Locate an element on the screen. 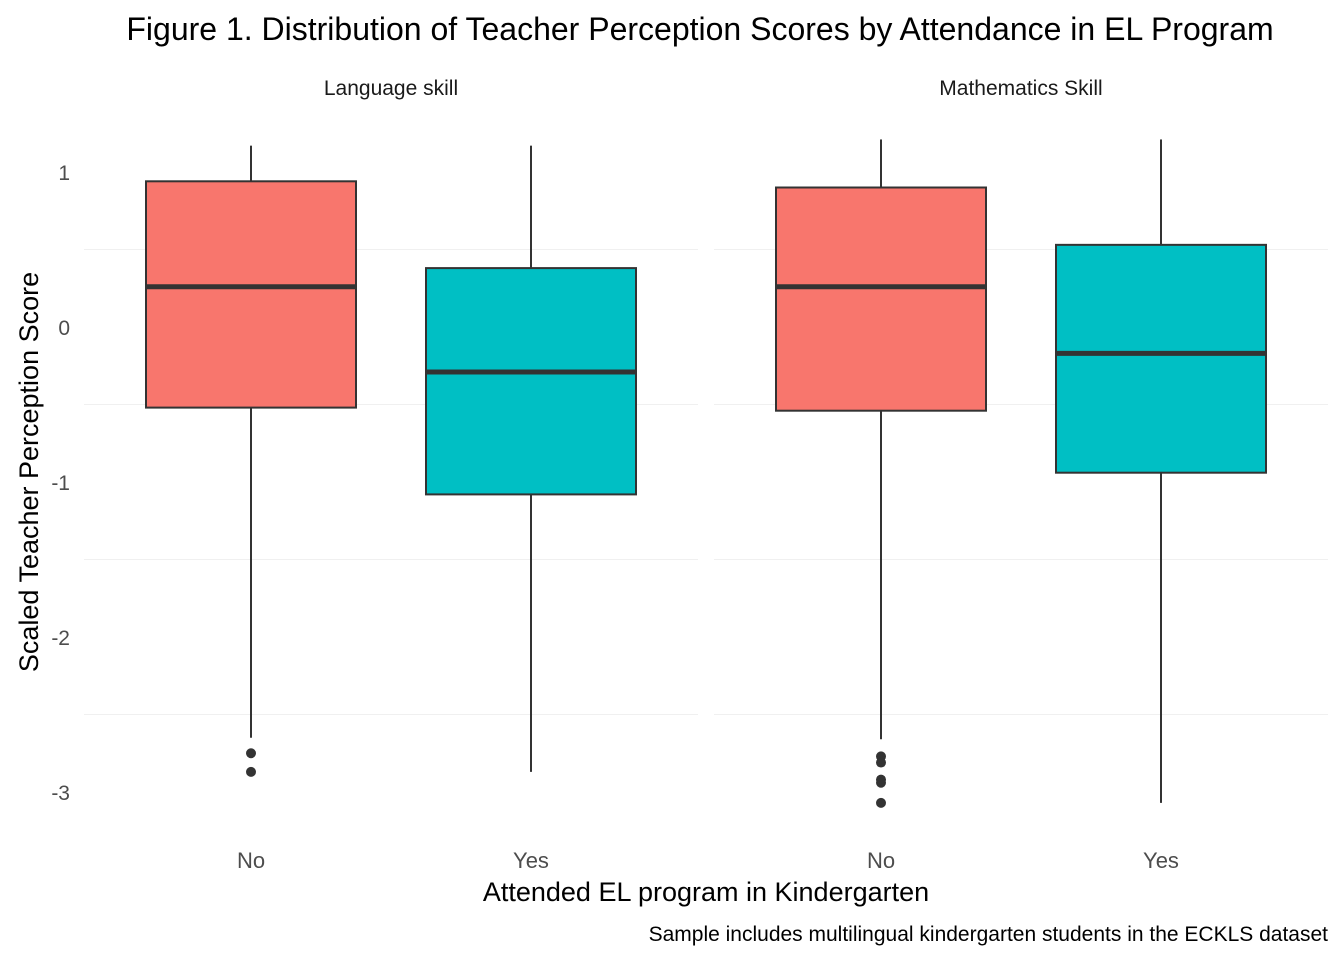 The width and height of the screenshot is (1344, 960). y-axis-label: Scaled Teacher Perception Score is located at coordinates (29, 472).